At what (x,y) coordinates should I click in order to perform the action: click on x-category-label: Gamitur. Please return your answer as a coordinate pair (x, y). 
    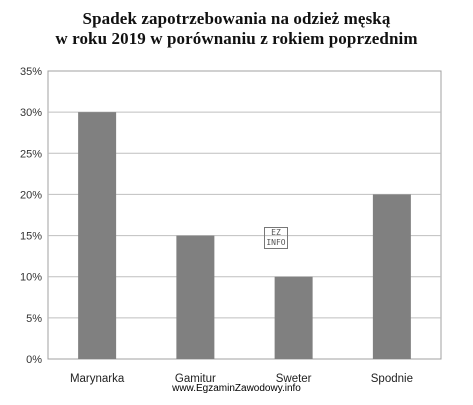
    Looking at the image, I should click on (195, 379).